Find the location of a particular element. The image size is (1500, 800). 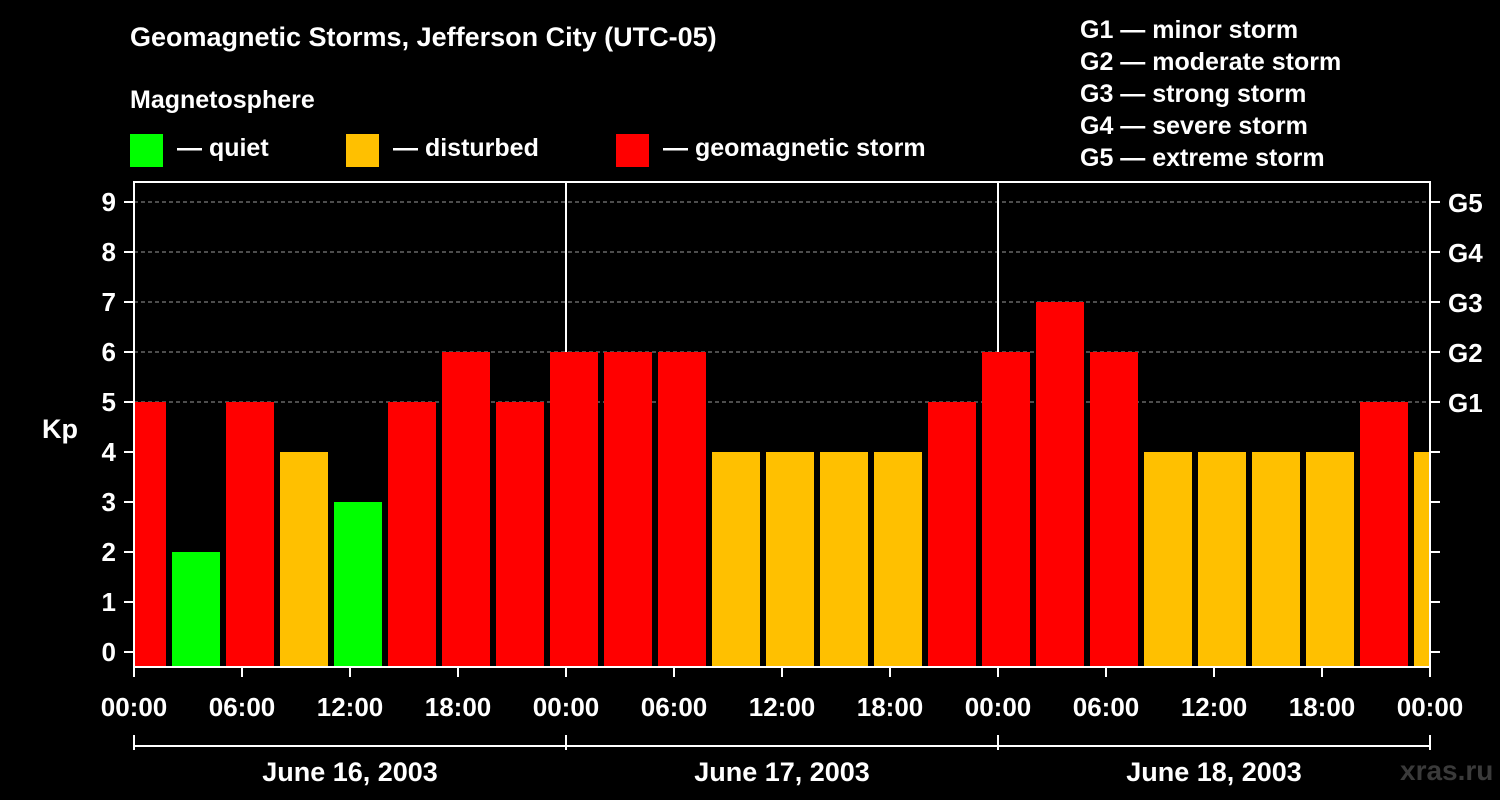

y-tick-label: 7 is located at coordinates (109, 302).